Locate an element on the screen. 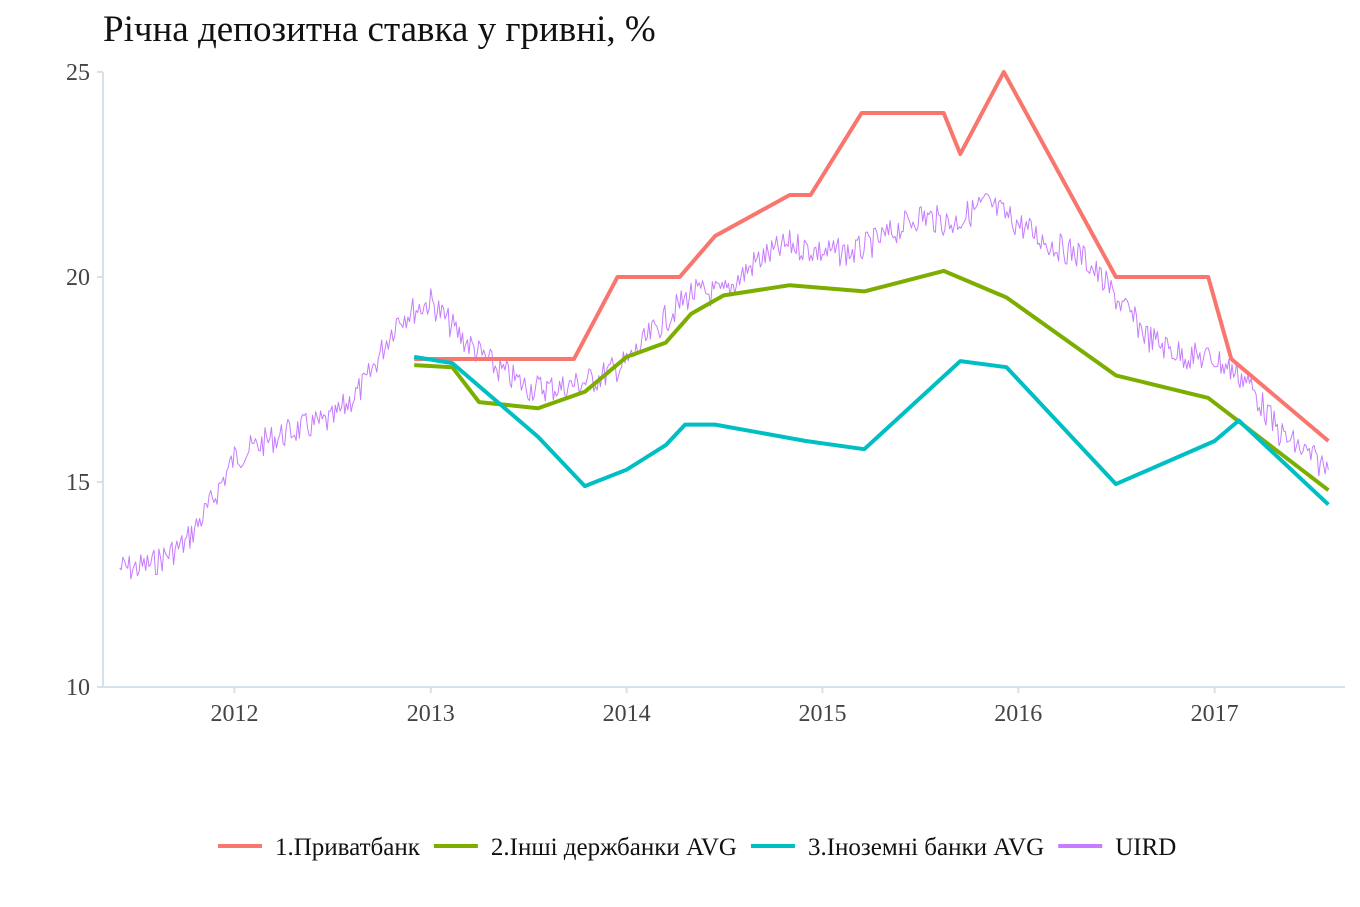  legend-label: 1.Приватбанк is located at coordinates (348, 847).